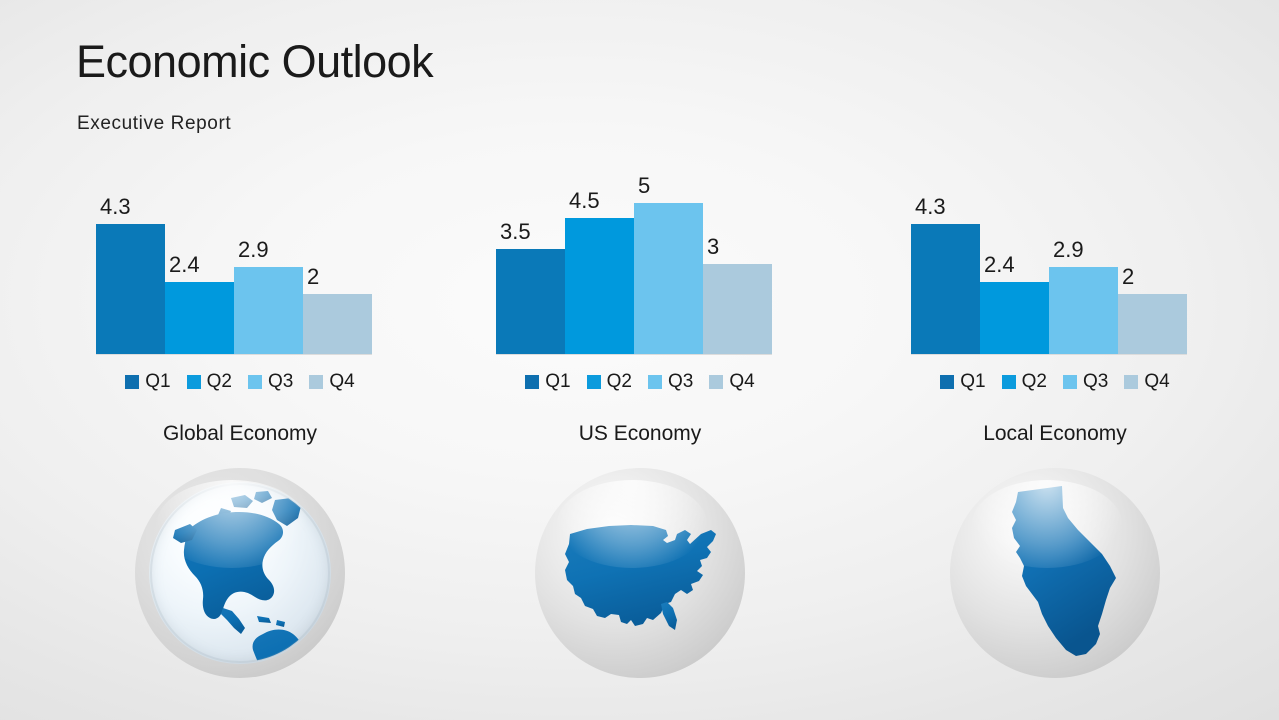 This screenshot has height=720, width=1279. What do you see at coordinates (240, 433) in the screenshot?
I see `panel-caption-global: Global Economy` at bounding box center [240, 433].